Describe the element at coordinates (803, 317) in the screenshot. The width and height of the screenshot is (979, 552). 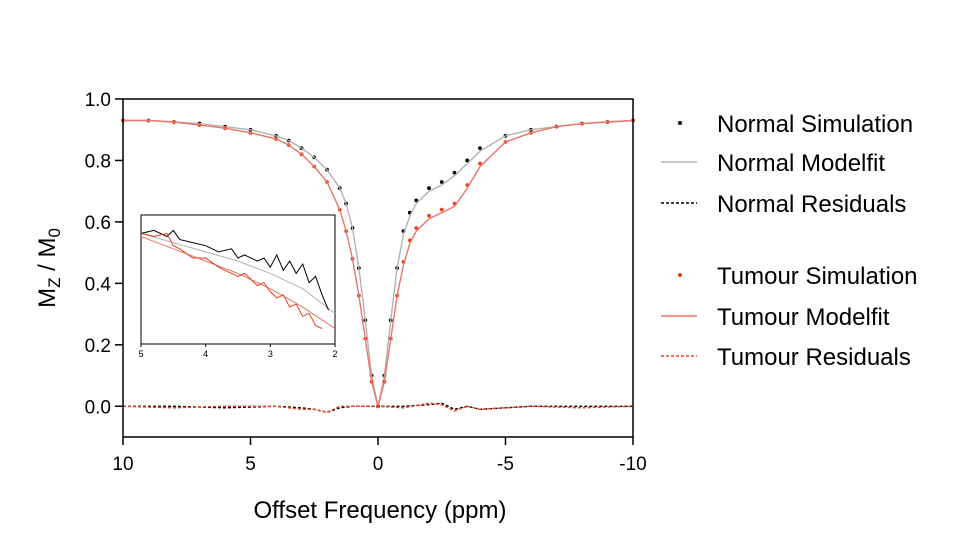
I see `legend-label-tumour-modelfit: Tumour Modelfit` at that location.